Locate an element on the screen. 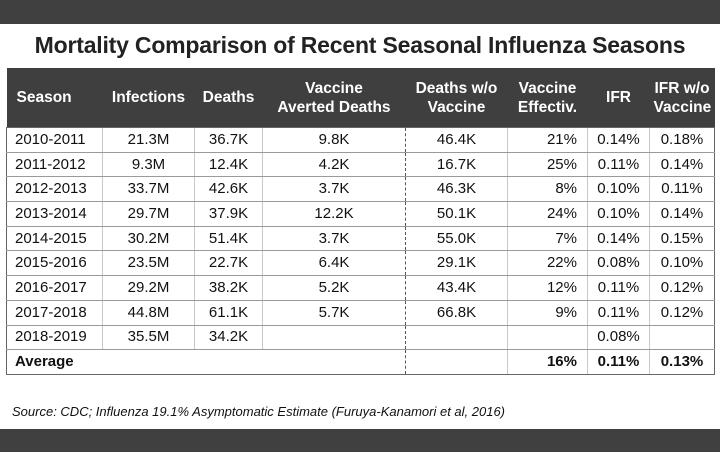 The image size is (720, 452). cell-deaths-without-vaccine: 55.0K is located at coordinates (456, 239).